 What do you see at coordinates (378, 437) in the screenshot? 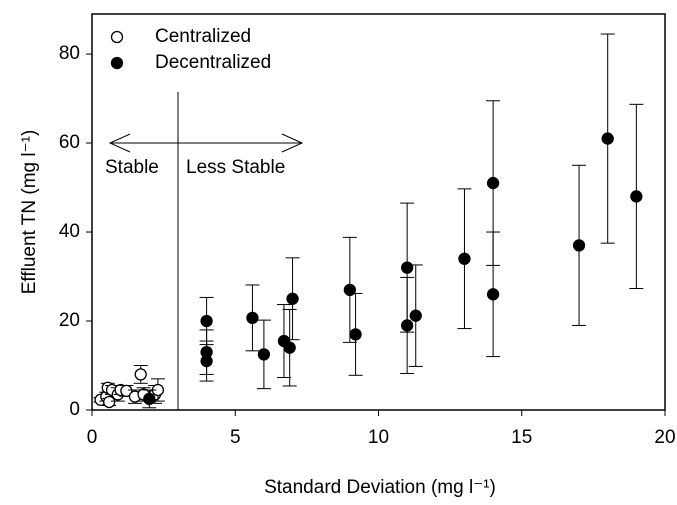
I see `x-tick-label: 10` at bounding box center [378, 437].